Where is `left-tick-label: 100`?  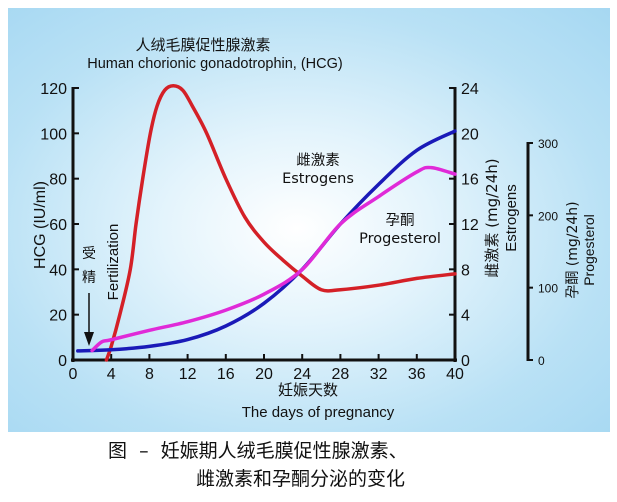 left-tick-label: 100 is located at coordinates (53, 134).